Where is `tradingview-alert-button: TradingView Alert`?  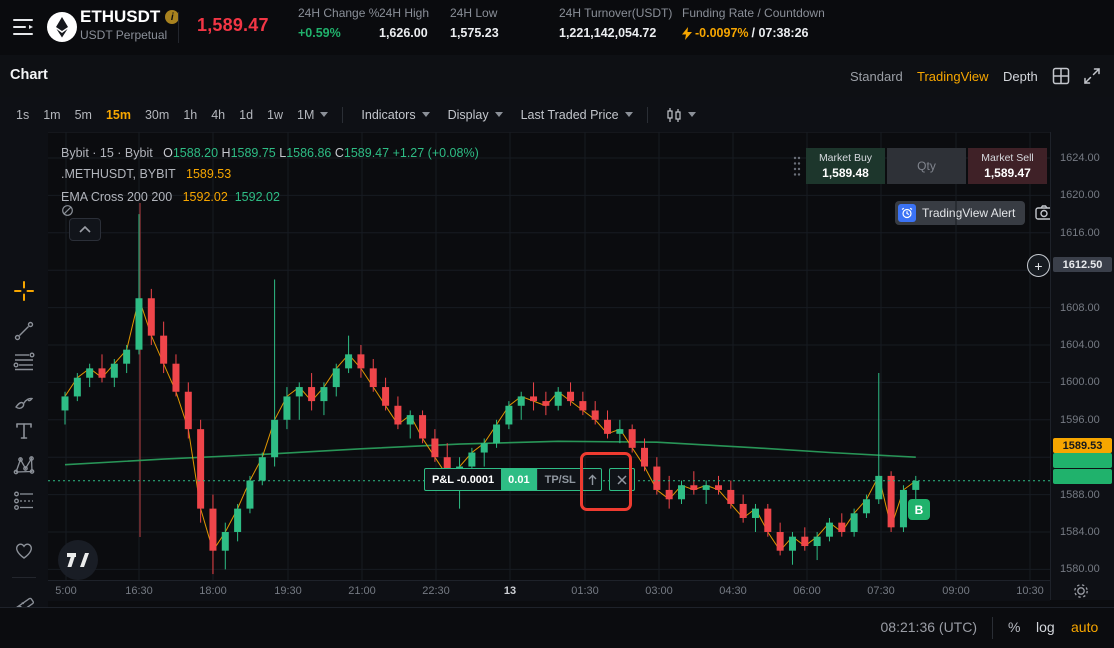
tradingview-alert-button: TradingView Alert is located at coordinates (960, 213).